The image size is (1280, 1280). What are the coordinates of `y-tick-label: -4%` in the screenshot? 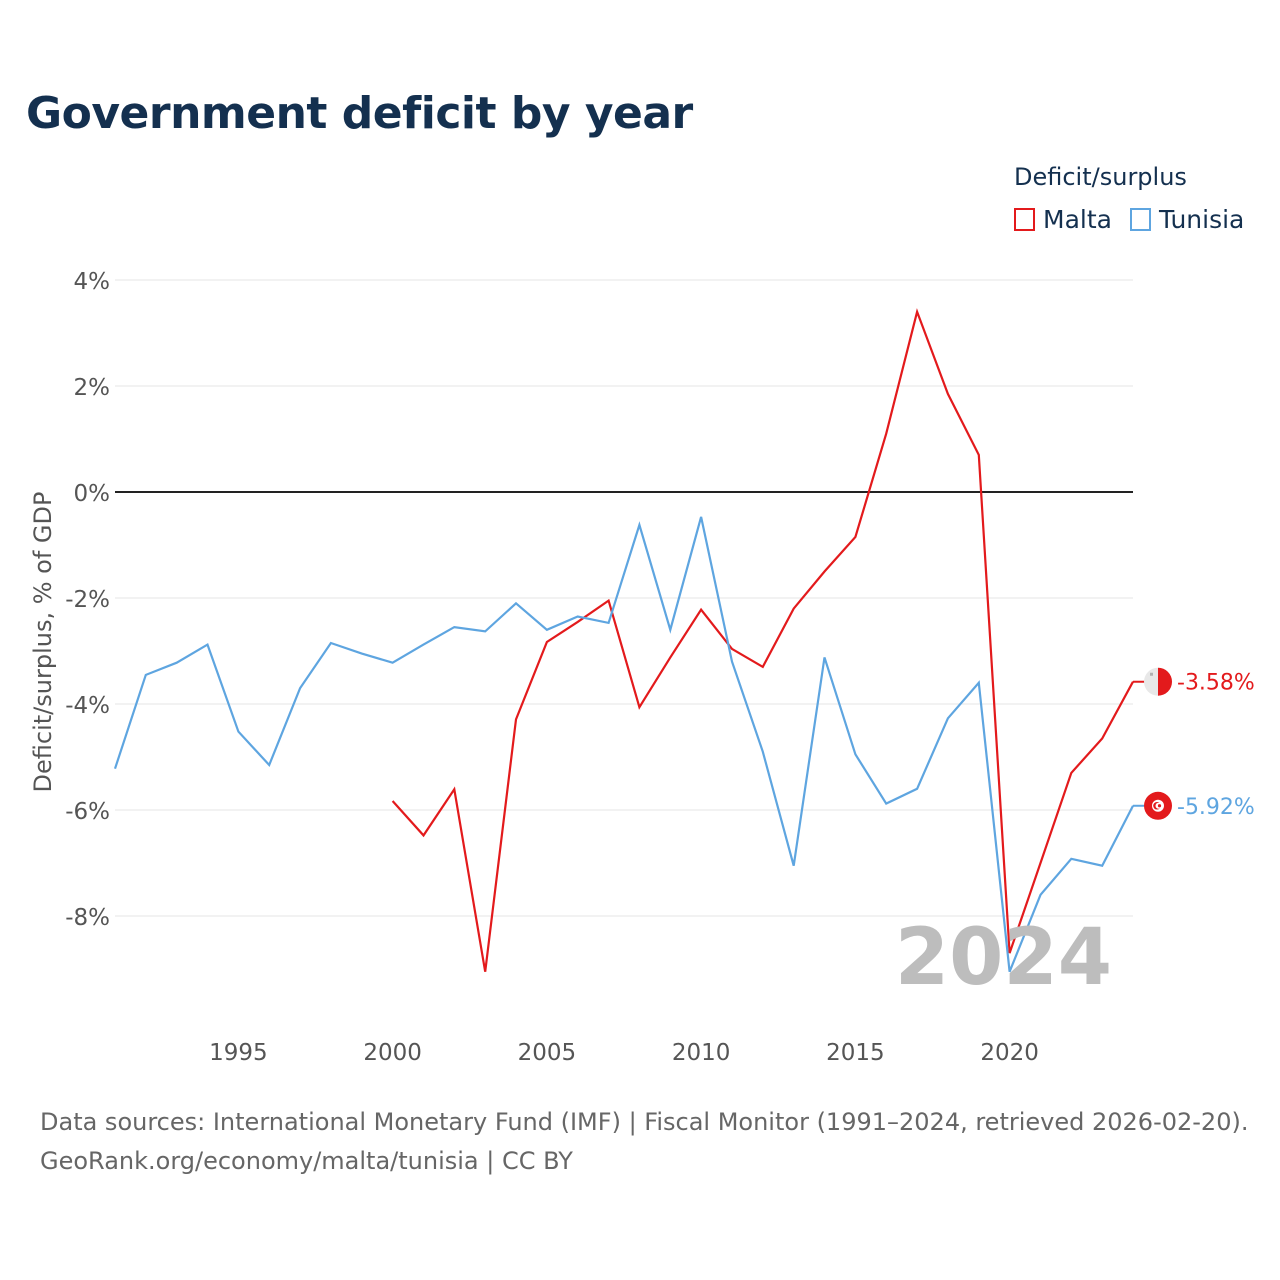 It's located at (87, 706).